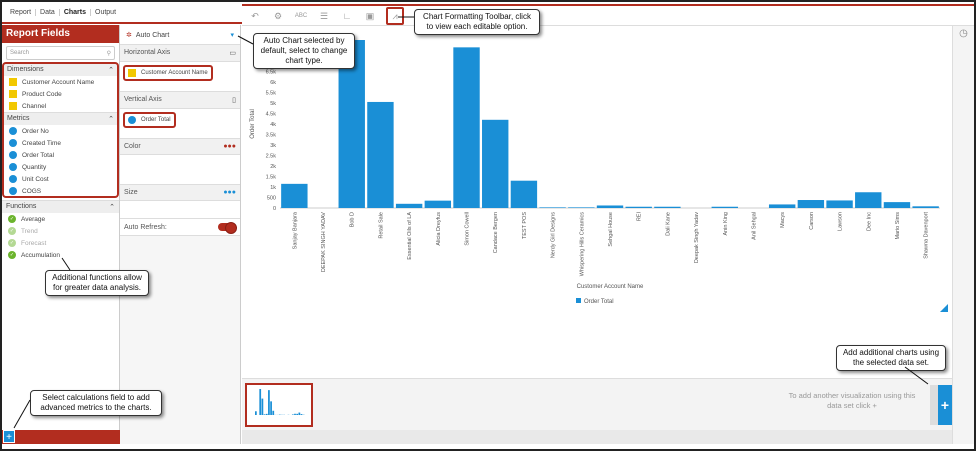 The width and height of the screenshot is (976, 451). Describe the element at coordinates (21, 12) in the screenshot. I see `tab-report: Report` at that location.